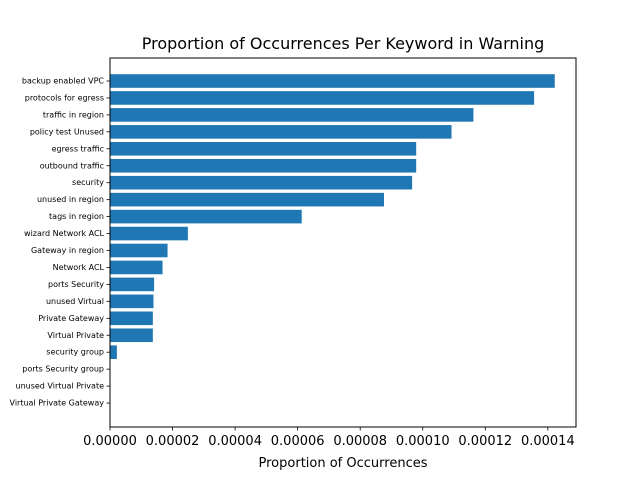 Image resolution: width=640 pixels, height=480 pixels. I want to click on y-tick-label: policy test Unused, so click(67, 131).